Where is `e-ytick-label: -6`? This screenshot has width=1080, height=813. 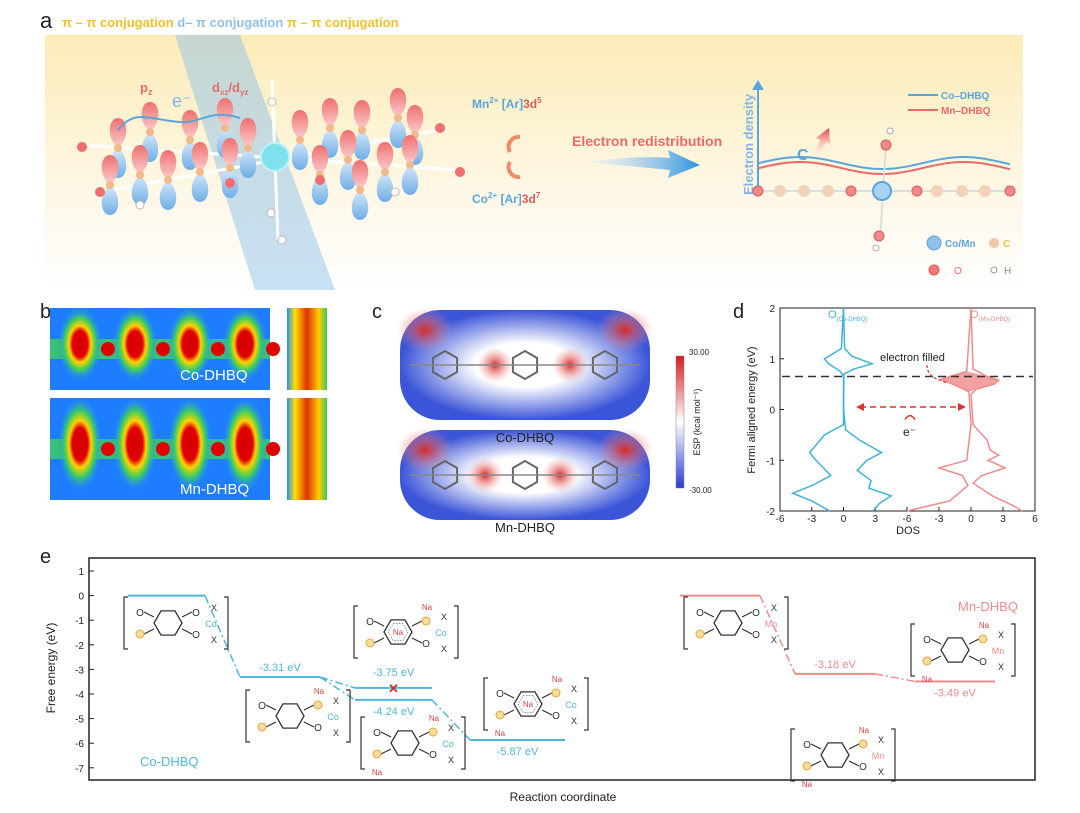
e-ytick-label: -6 is located at coordinates (79, 744).